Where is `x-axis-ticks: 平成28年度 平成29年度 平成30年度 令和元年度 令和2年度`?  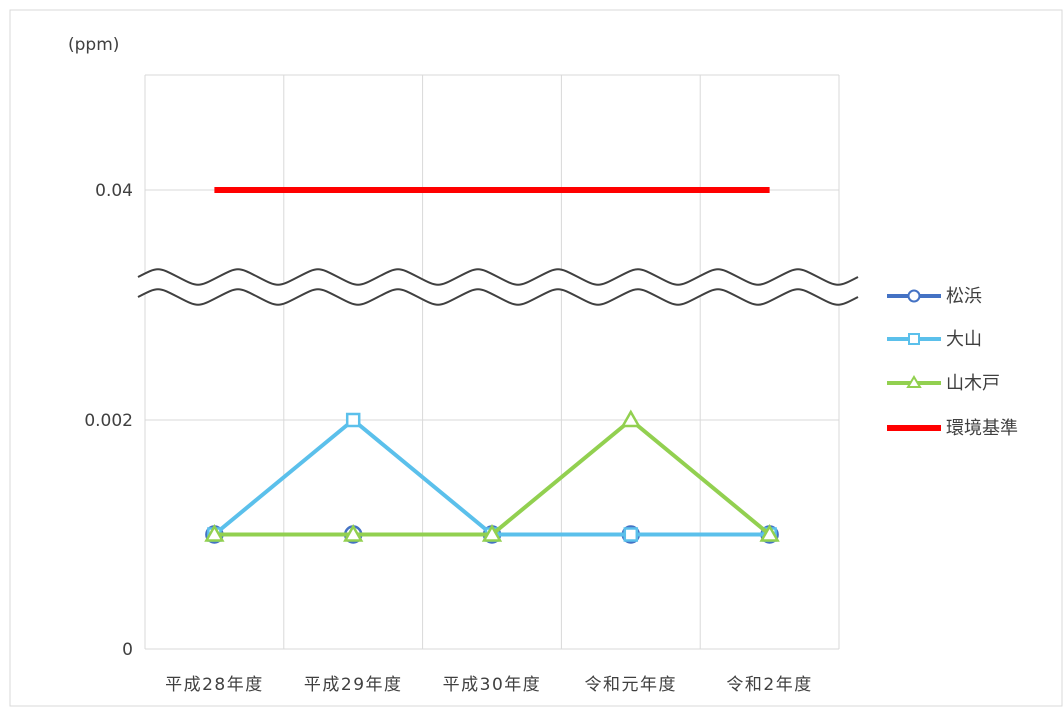
x-axis-ticks: 平成28年度 平成29年度 平成30年度 令和元年度 令和2年度 is located at coordinates (488, 685).